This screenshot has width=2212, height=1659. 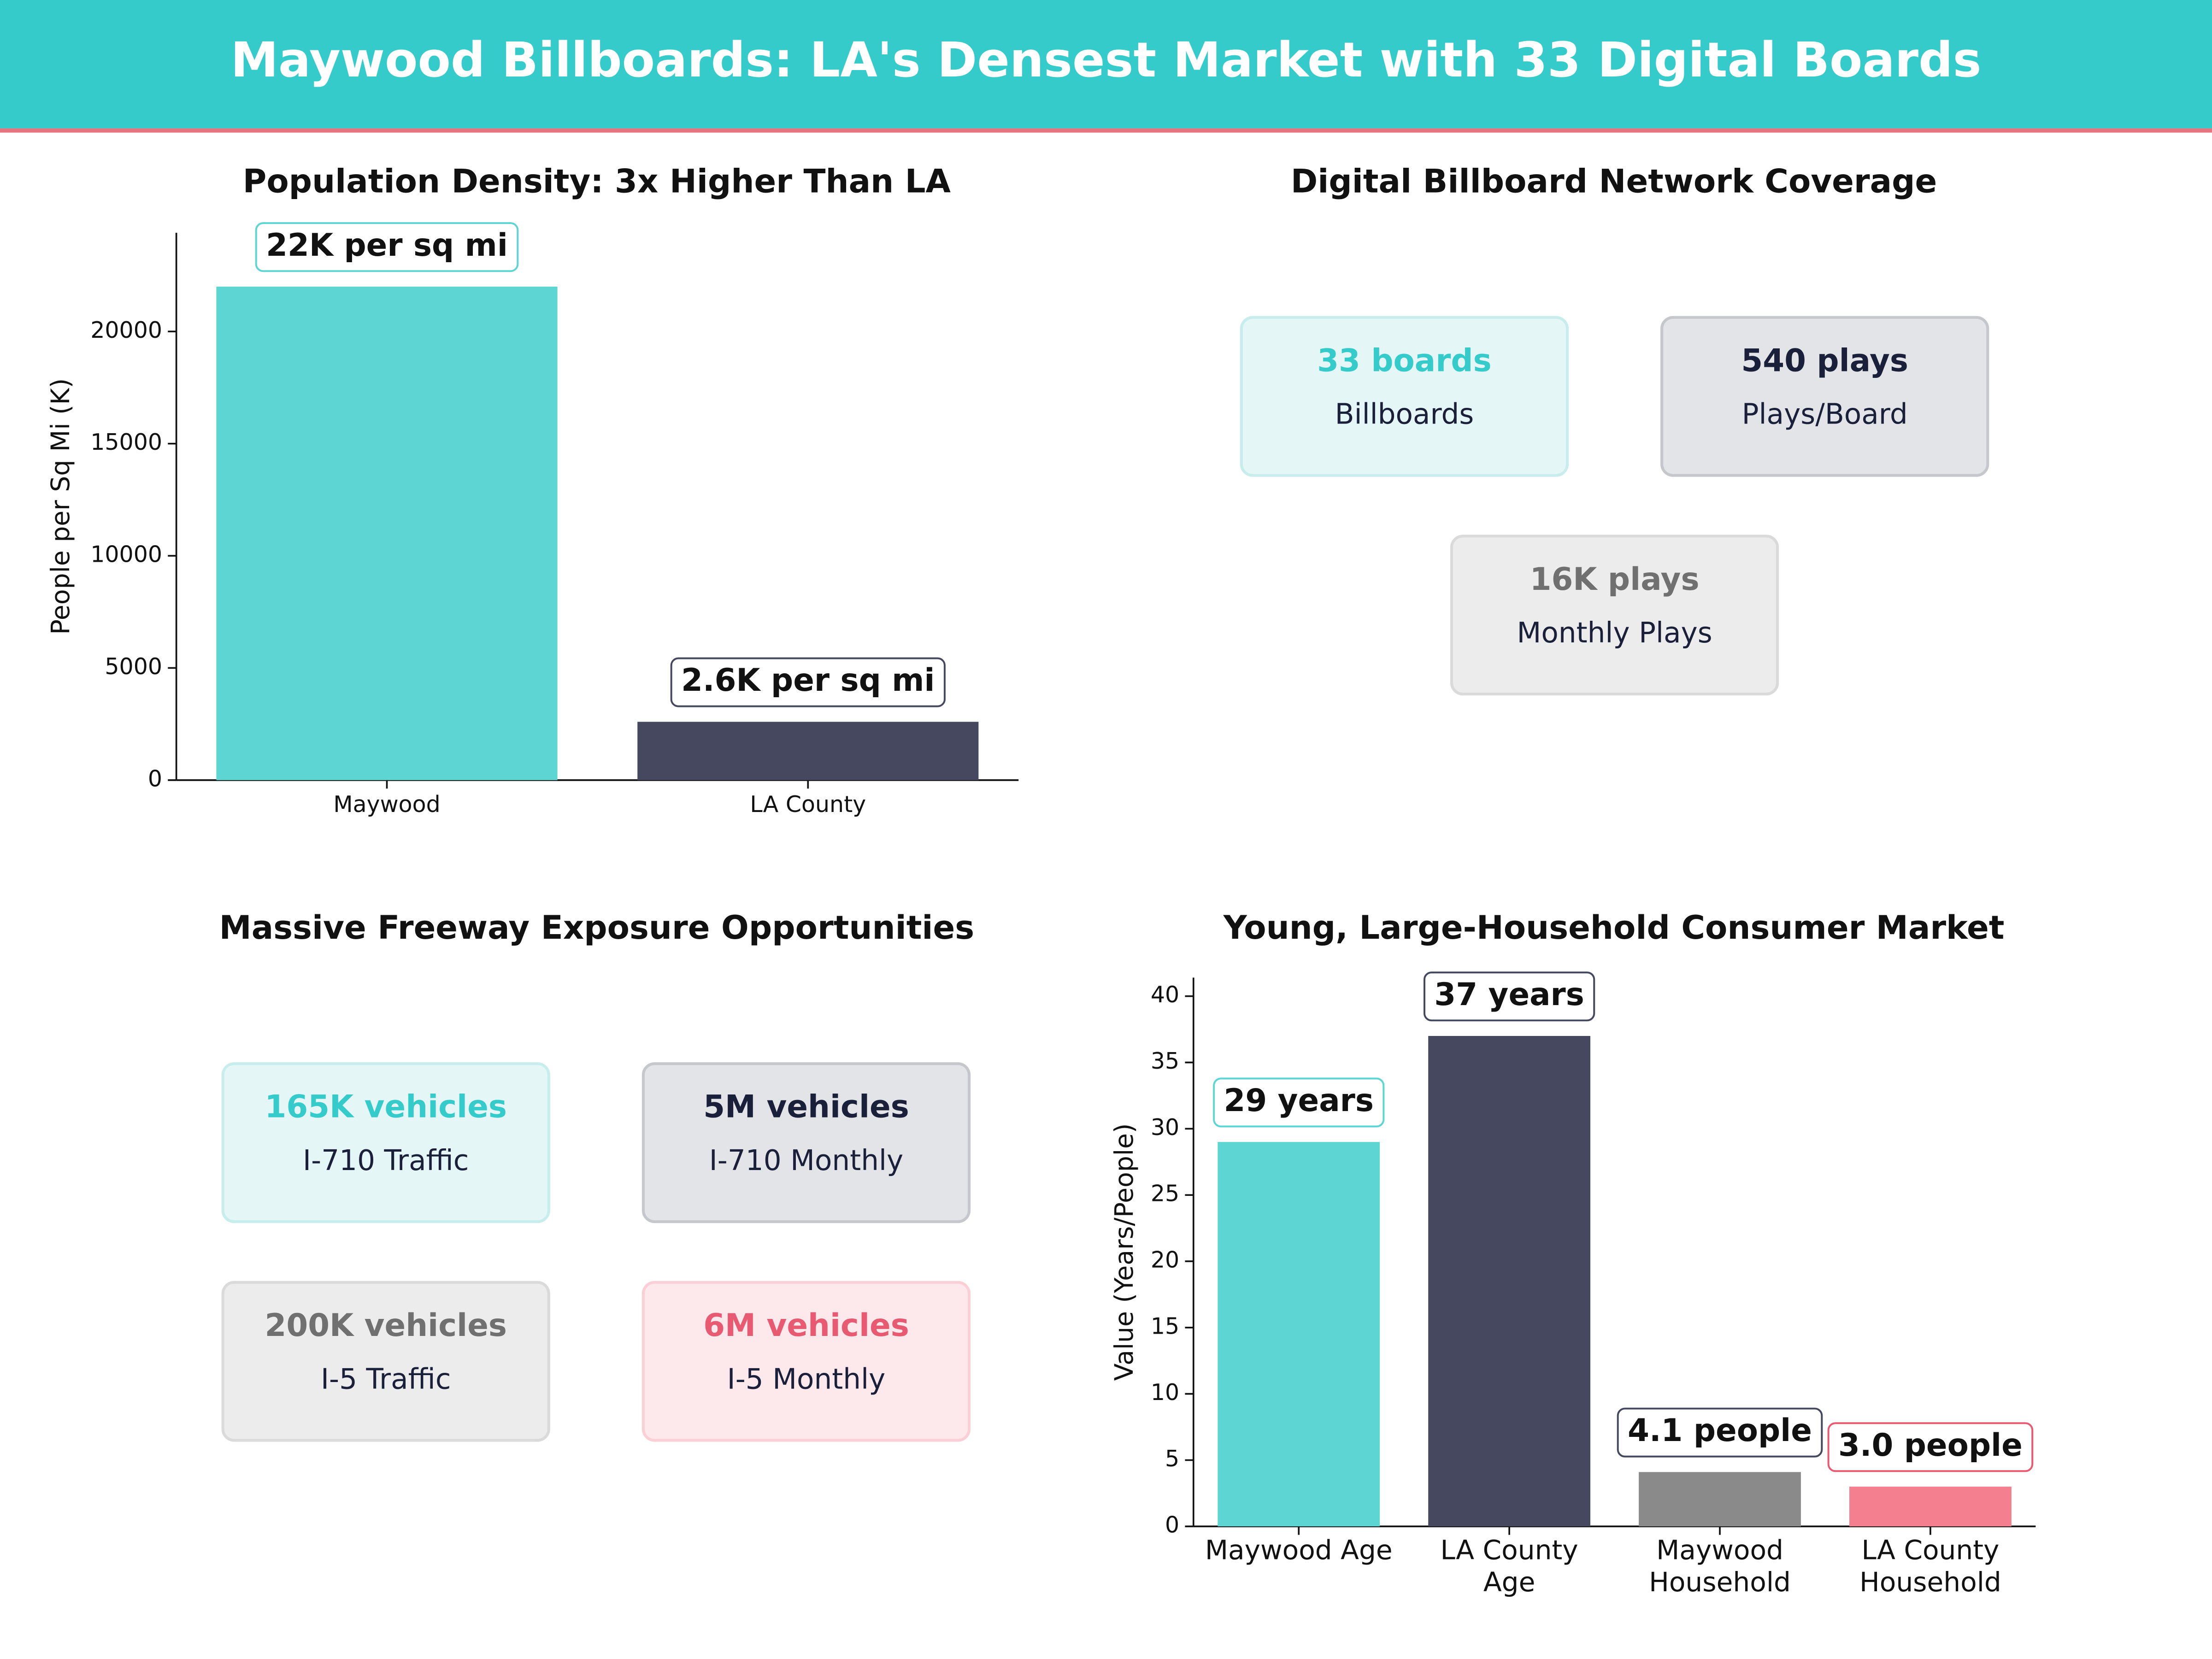 I want to click on y-tick-label: 10000, so click(x=126, y=554).